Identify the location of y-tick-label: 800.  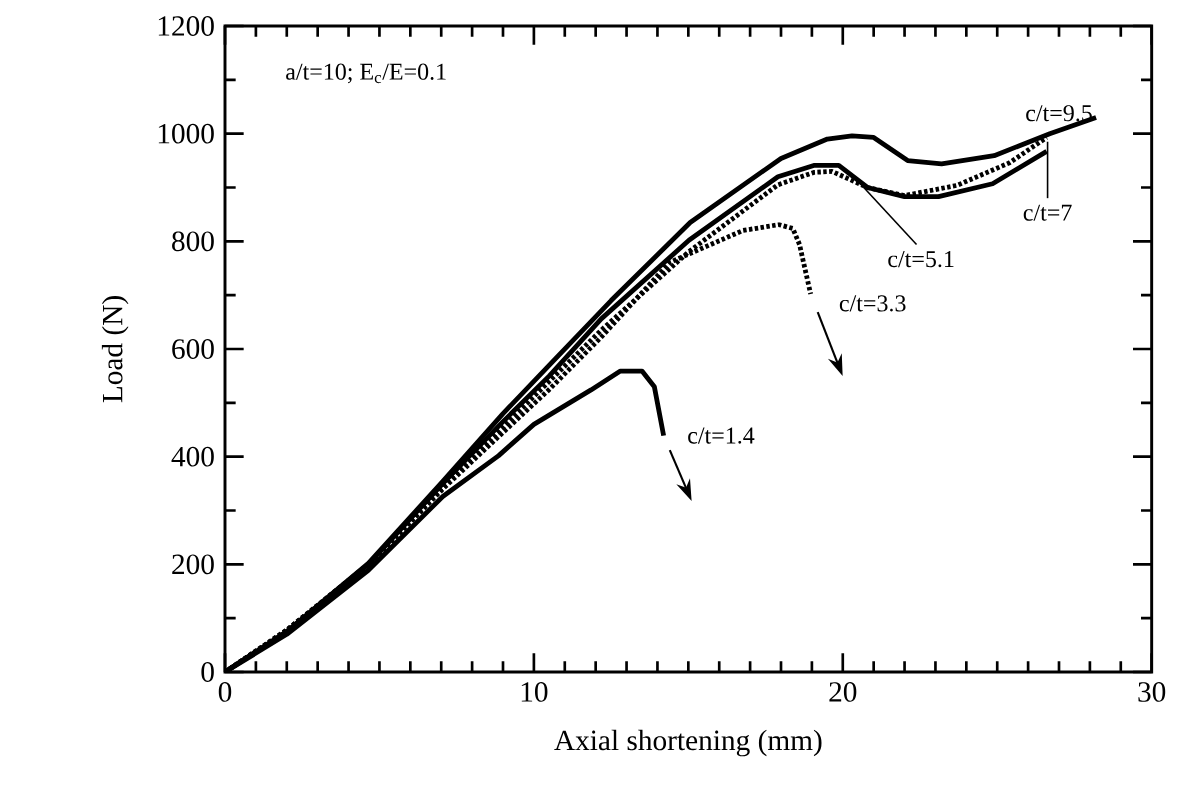
(193, 241).